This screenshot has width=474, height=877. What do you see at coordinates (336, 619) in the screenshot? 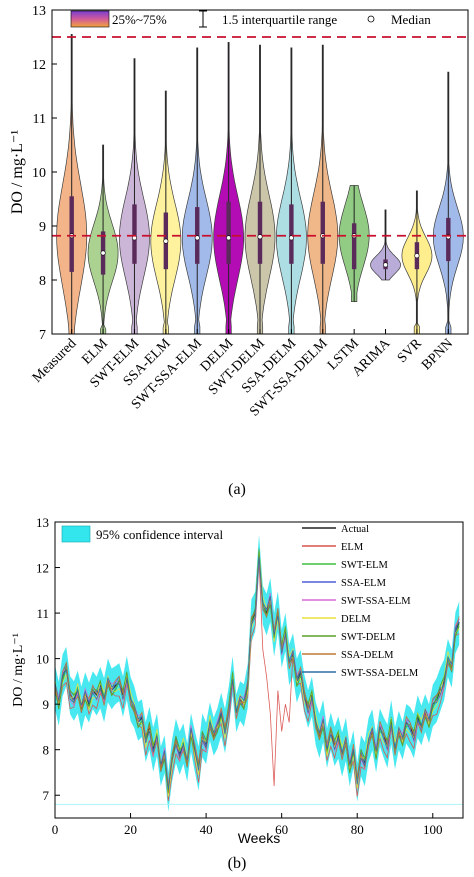
I see `legend-item-delm: DELM` at bounding box center [336, 619].